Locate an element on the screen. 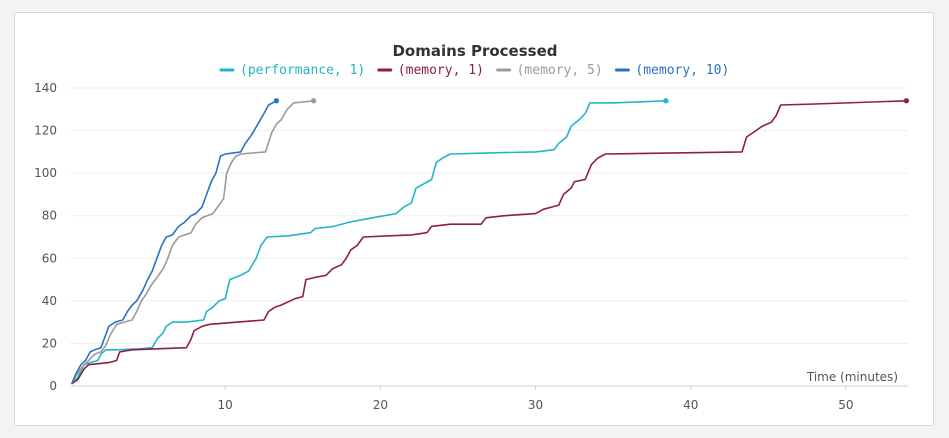 The width and height of the screenshot is (949, 438). y-tick-label: 140 is located at coordinates (45, 88).